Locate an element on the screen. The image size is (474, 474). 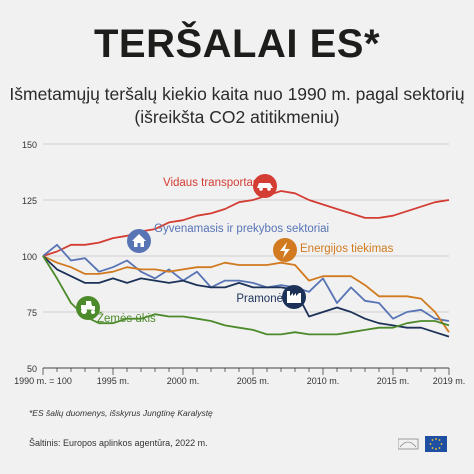
y-tick-label: 75 is located at coordinates (32, 313).